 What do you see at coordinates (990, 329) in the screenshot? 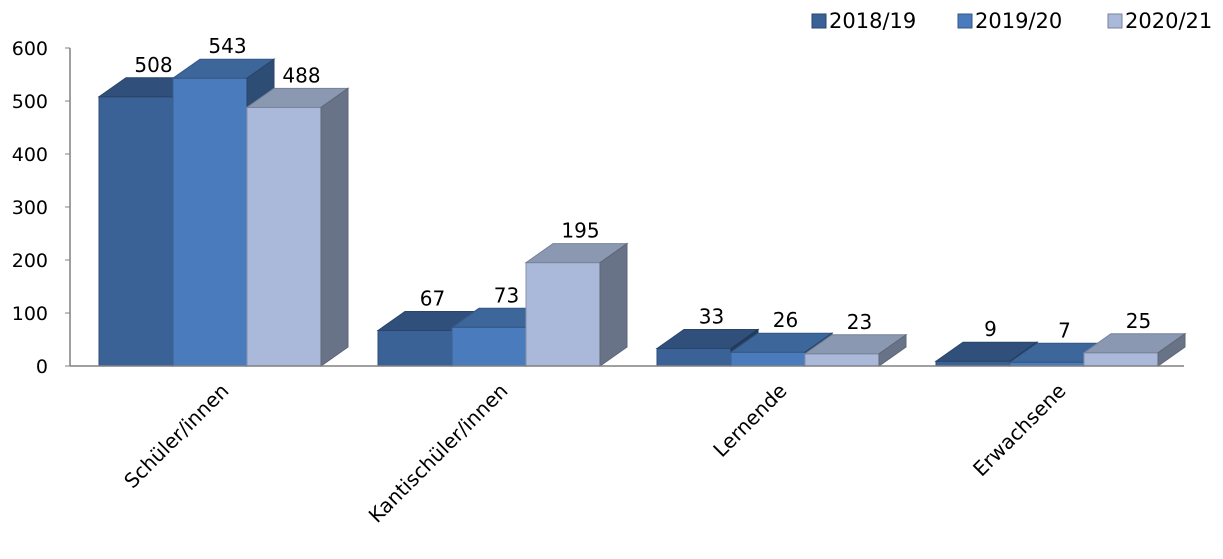
I see `data-label: 9` at bounding box center [990, 329].